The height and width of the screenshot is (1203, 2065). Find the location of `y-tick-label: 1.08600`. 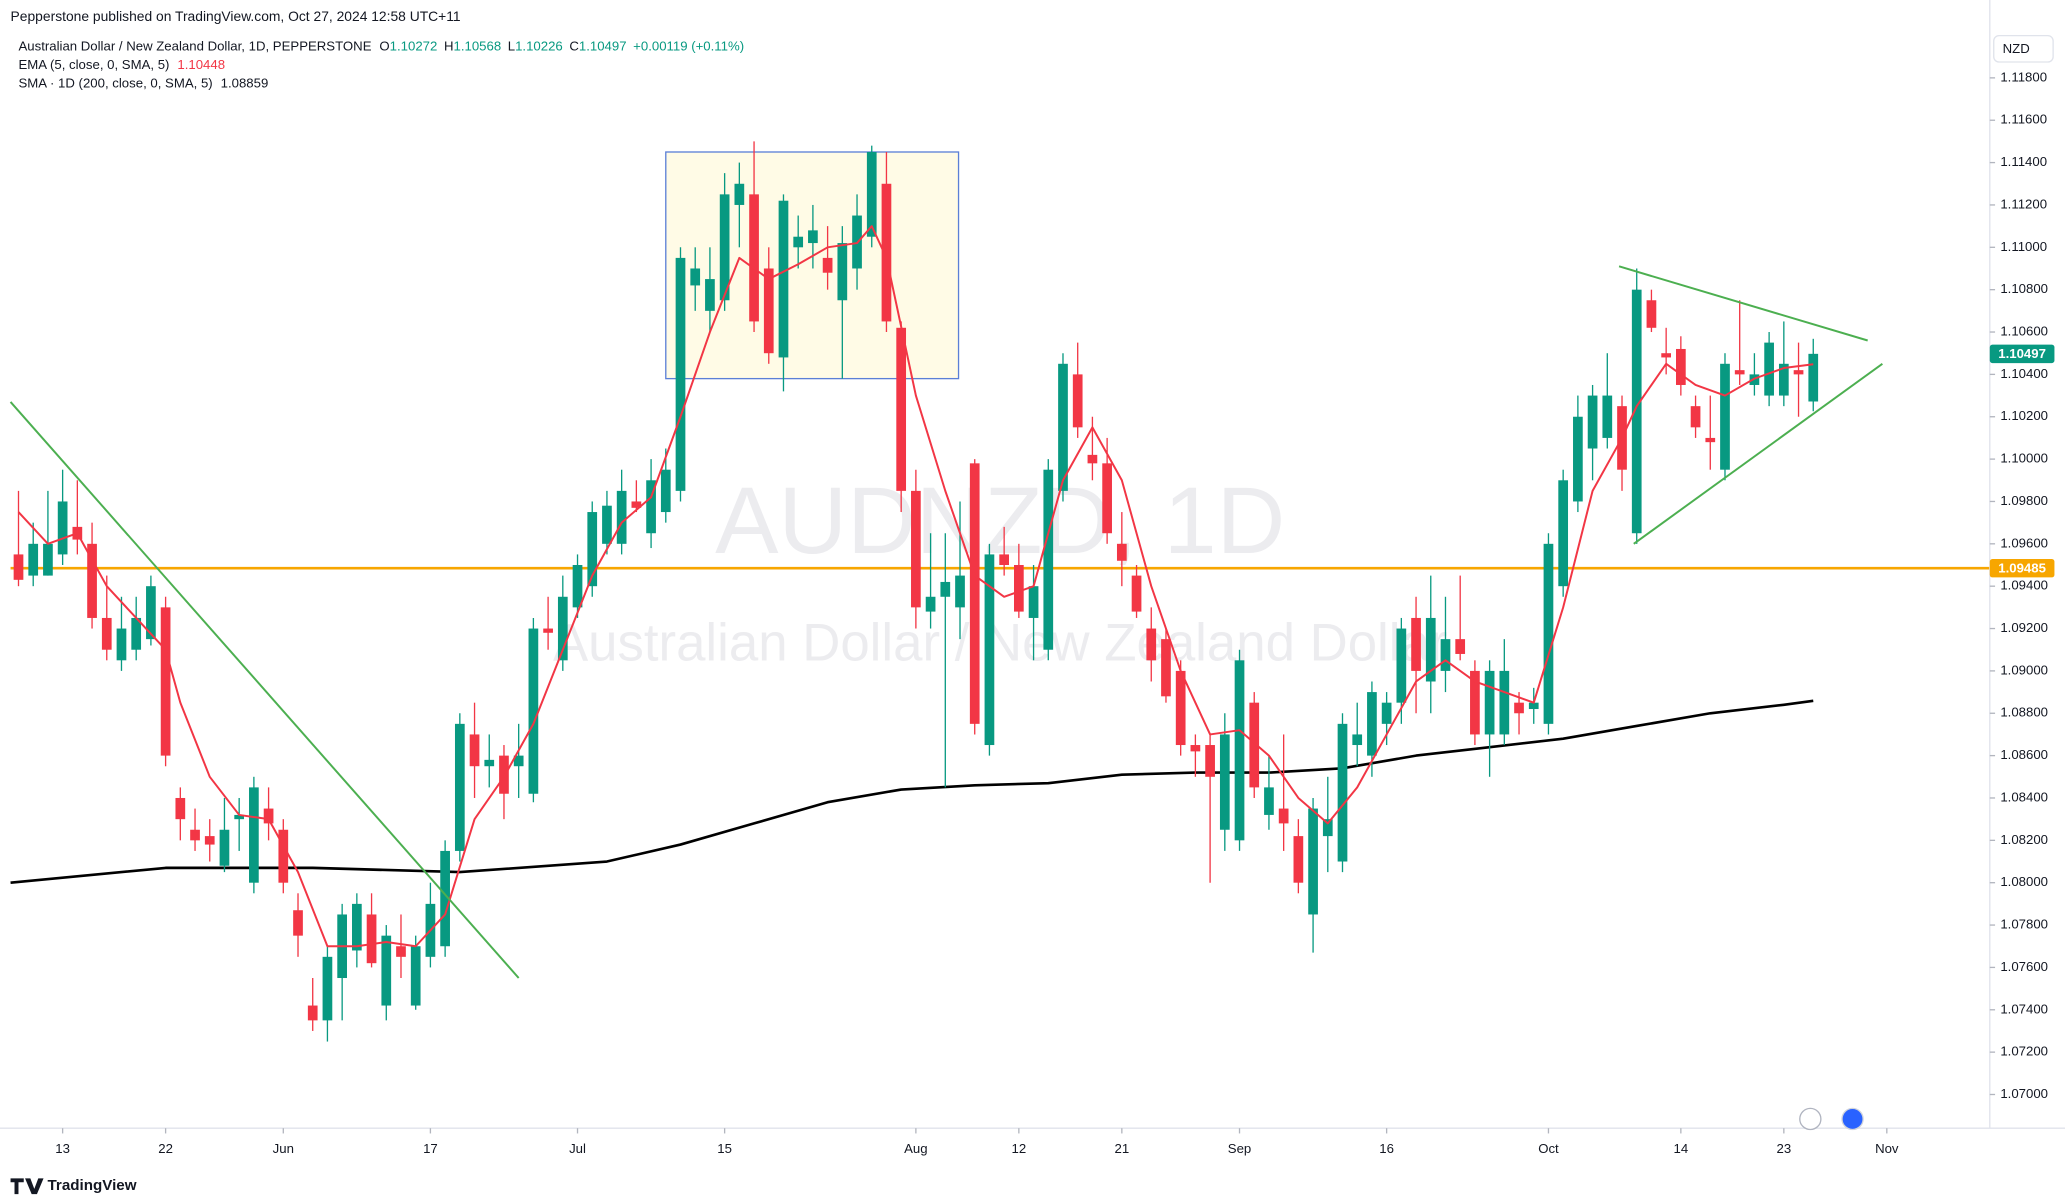

y-tick-label: 1.08600 is located at coordinates (2024, 754).